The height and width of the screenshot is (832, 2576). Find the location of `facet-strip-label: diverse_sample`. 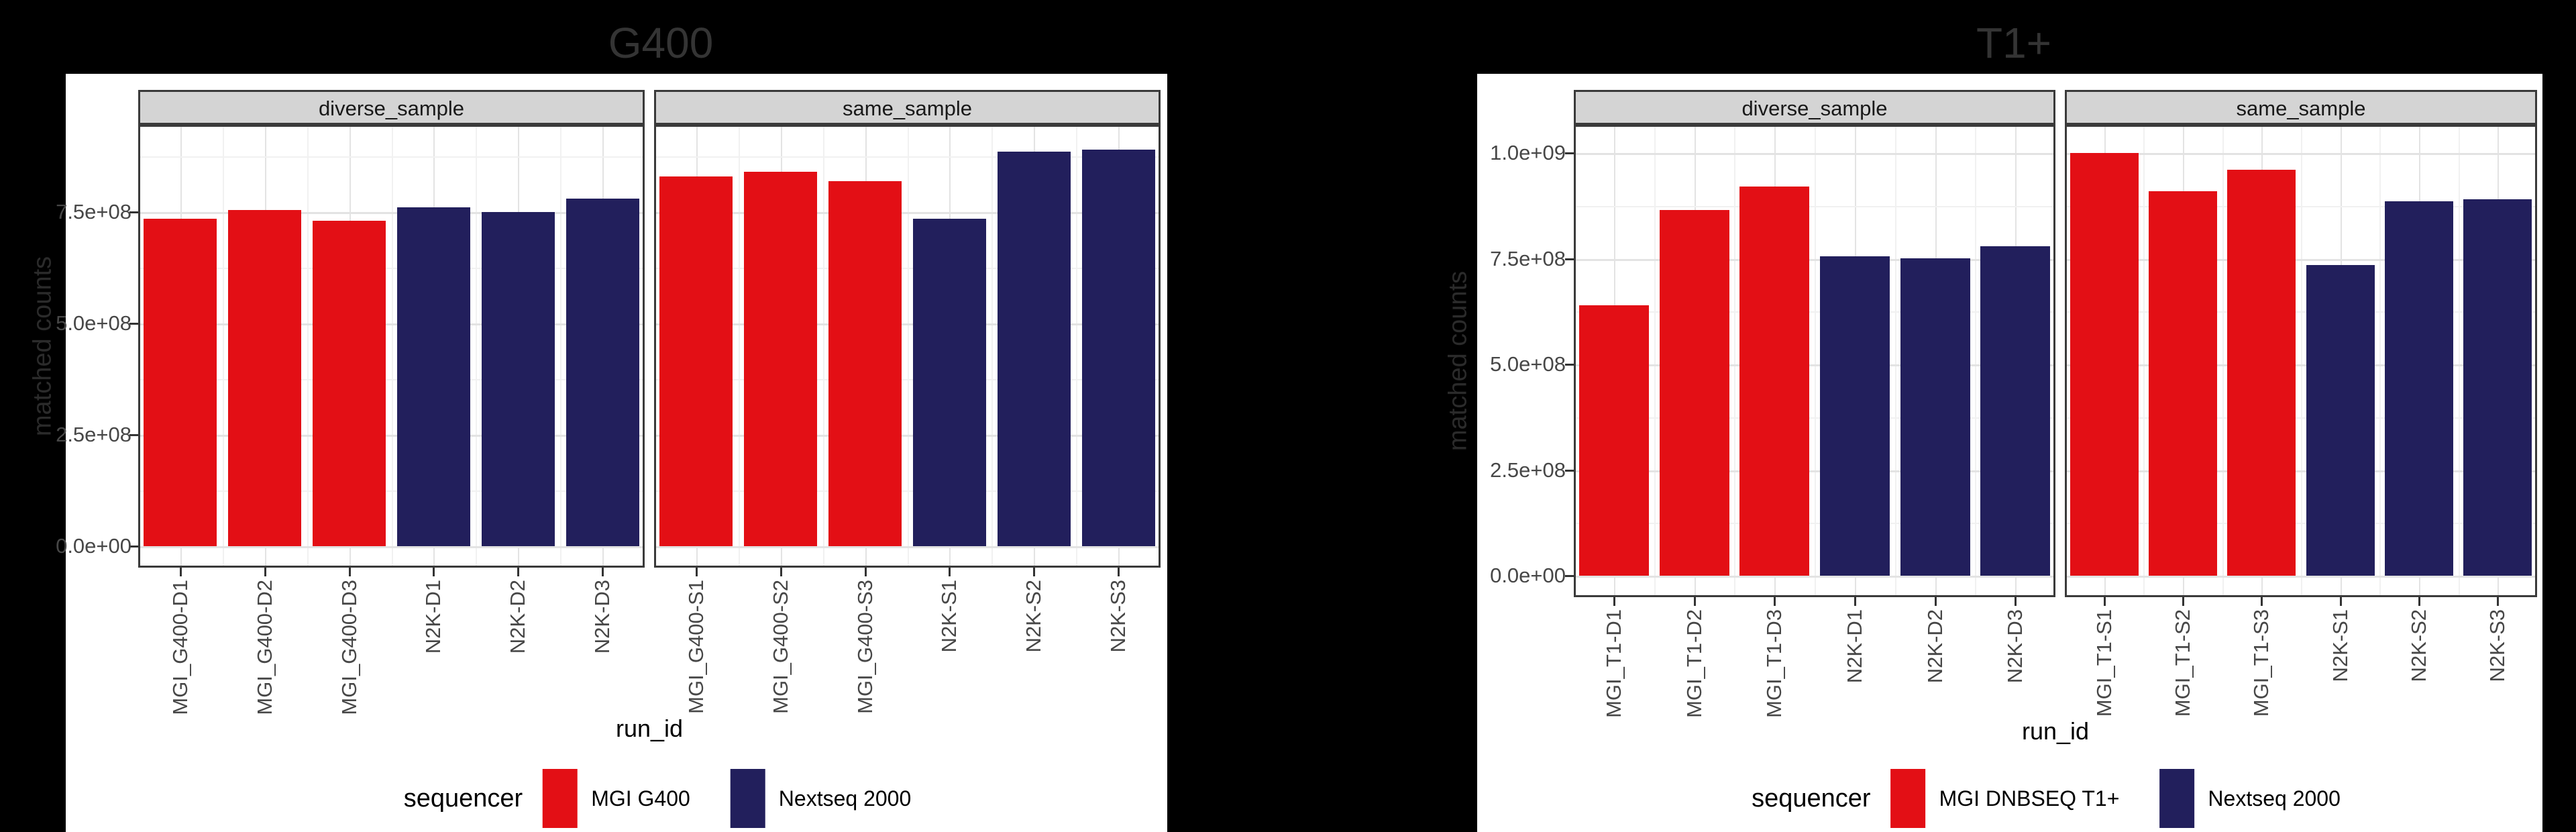

facet-strip-label: diverse_sample is located at coordinates (391, 109).